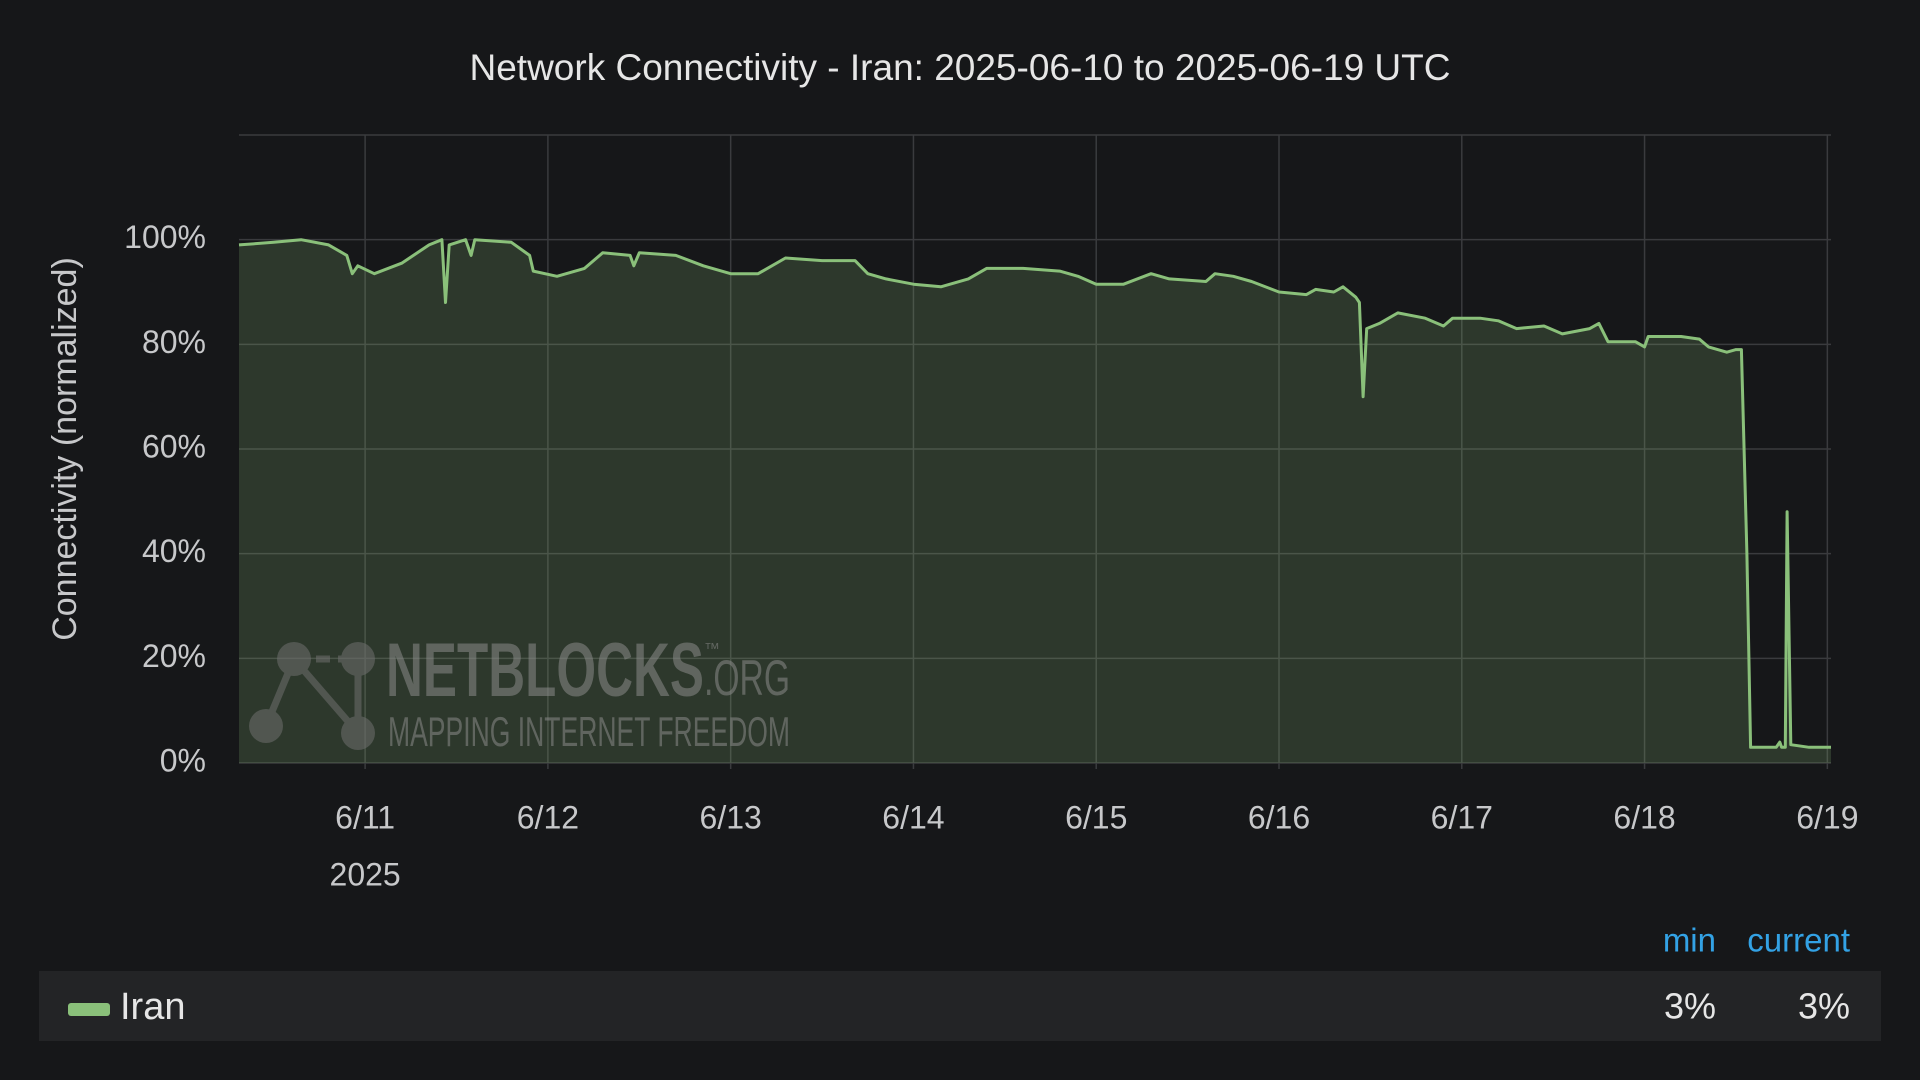 This screenshot has height=1080, width=1920. What do you see at coordinates (1689, 940) in the screenshot?
I see `legend-column-header: min` at bounding box center [1689, 940].